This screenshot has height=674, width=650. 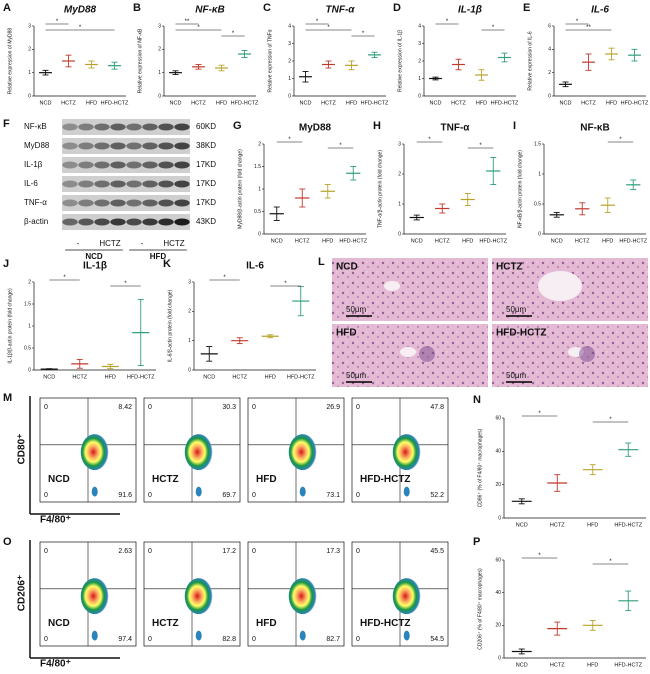 What do you see at coordinates (229, 551) in the screenshot?
I see `upper-percent: 17.2` at bounding box center [229, 551].